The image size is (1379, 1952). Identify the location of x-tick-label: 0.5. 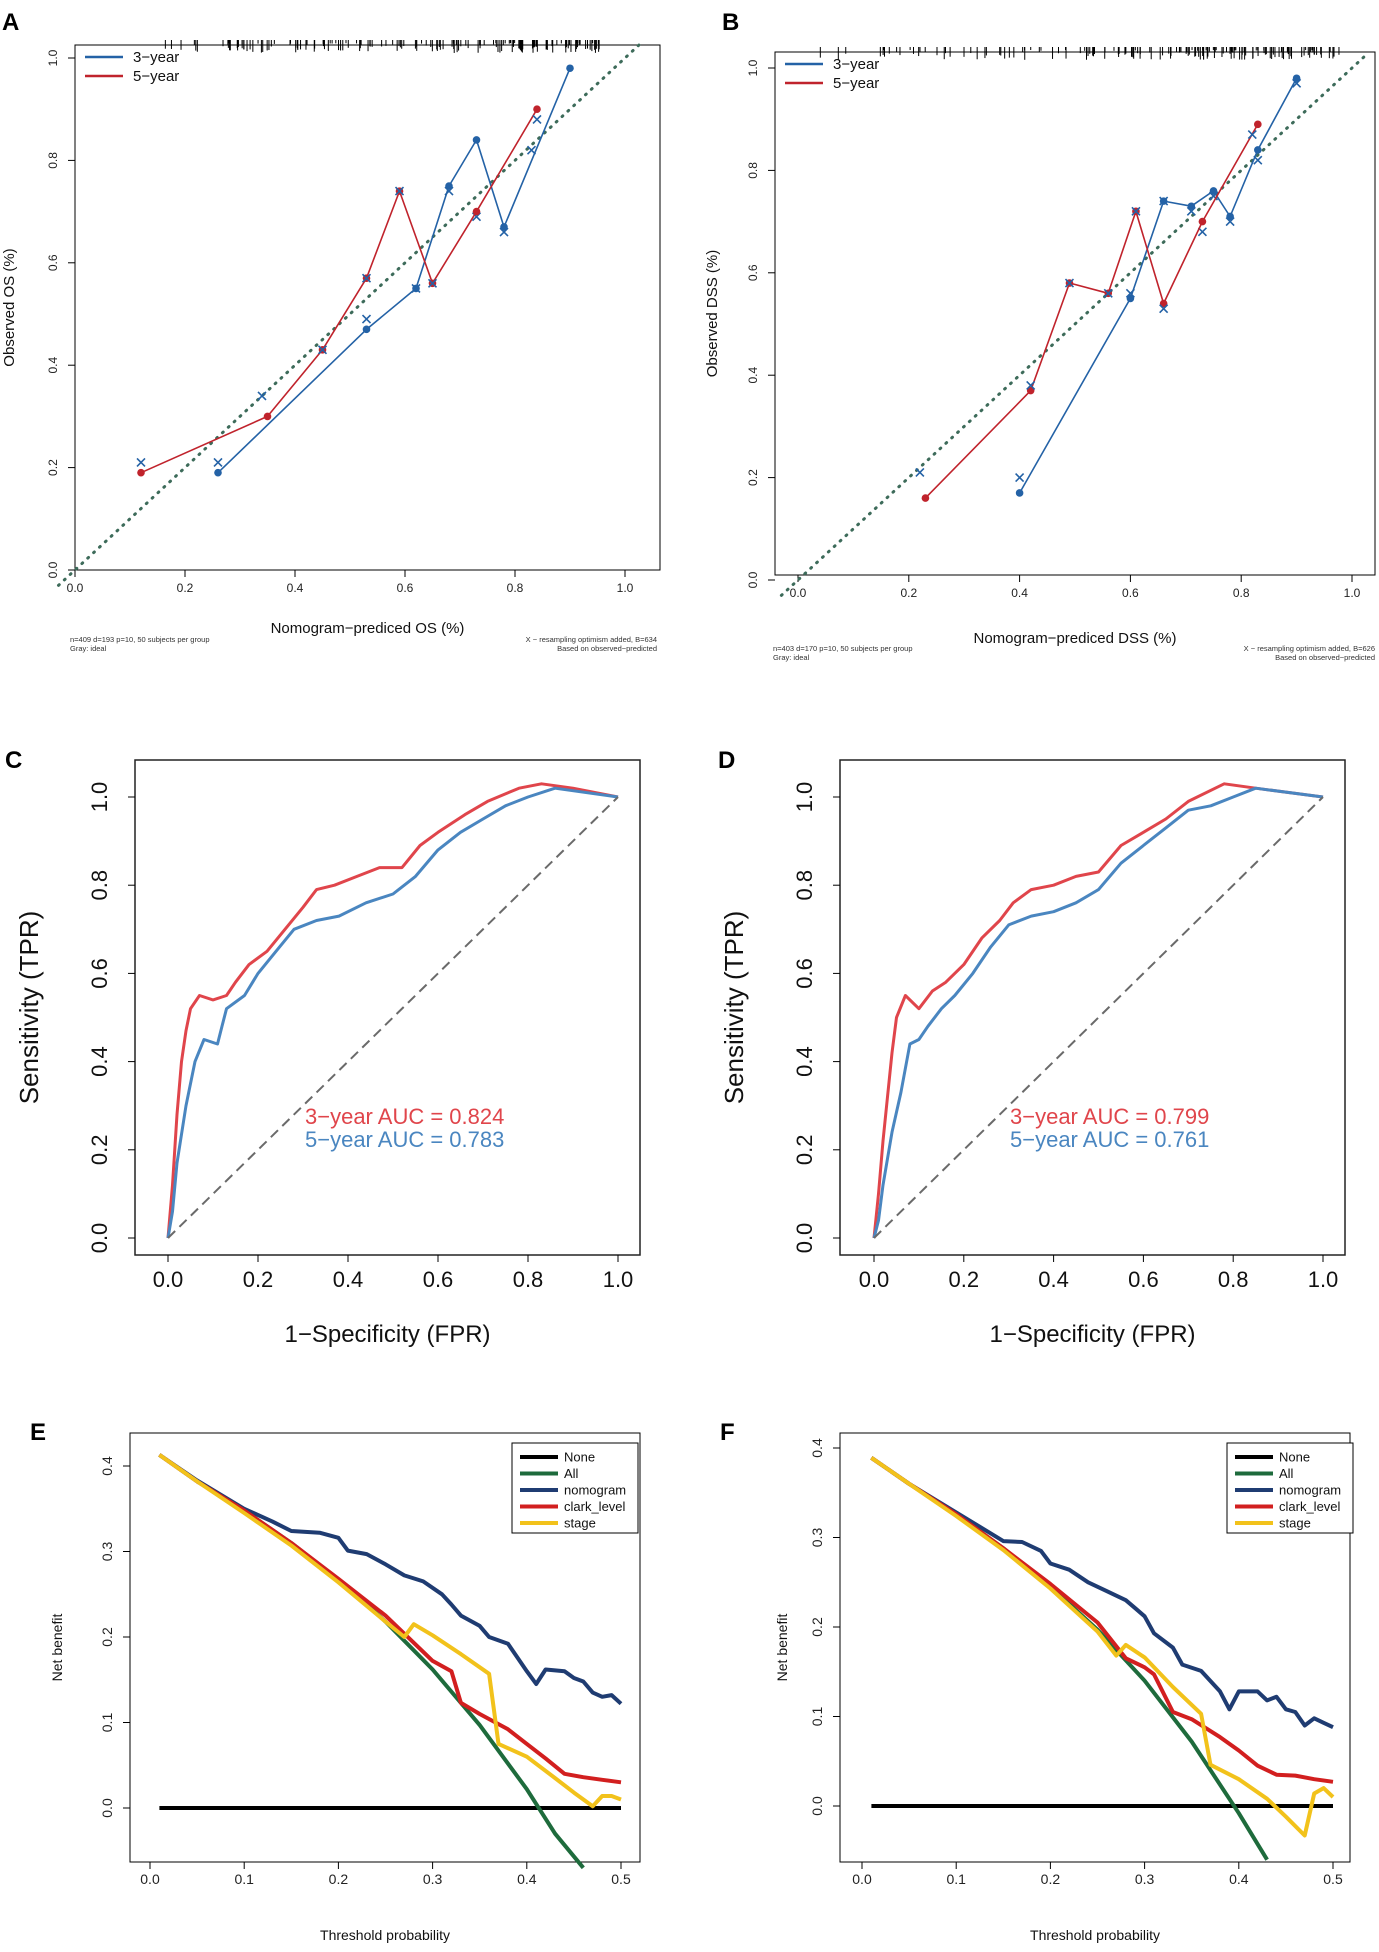
(1333, 1879).